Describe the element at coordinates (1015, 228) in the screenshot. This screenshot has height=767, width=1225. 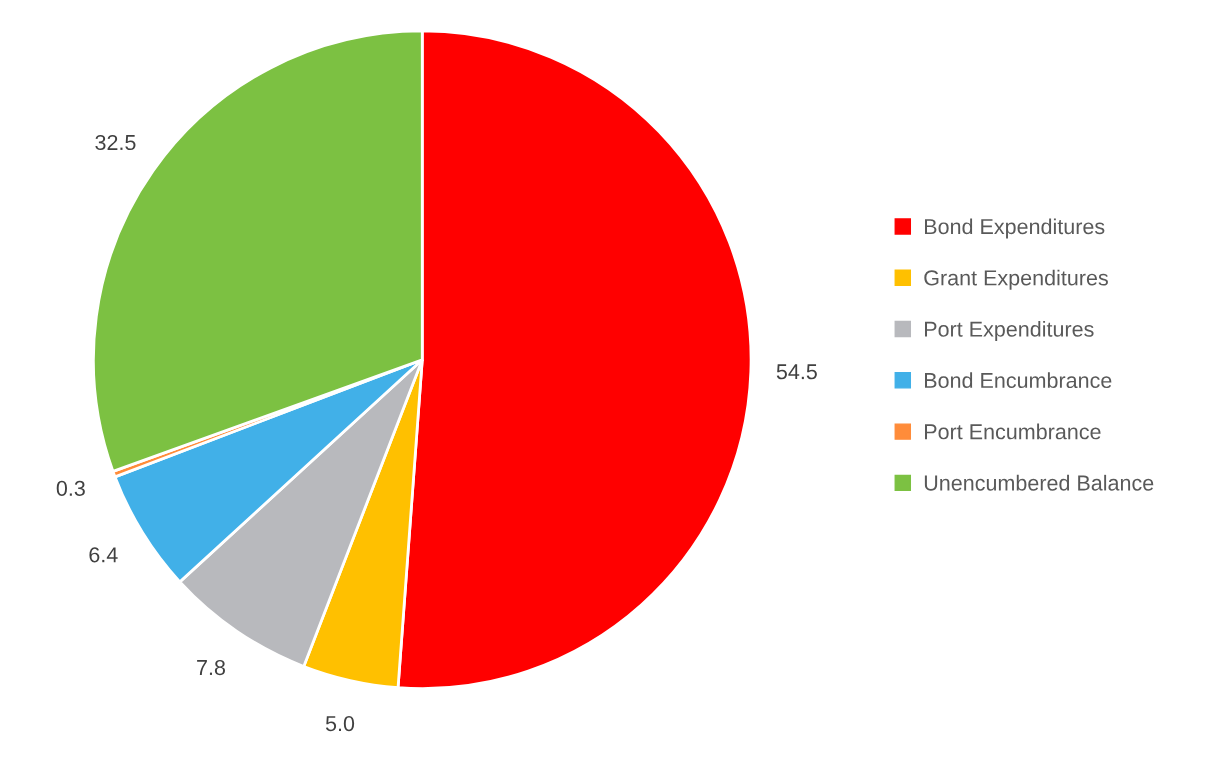
I see `legend-label: Bond Expenditures` at that location.